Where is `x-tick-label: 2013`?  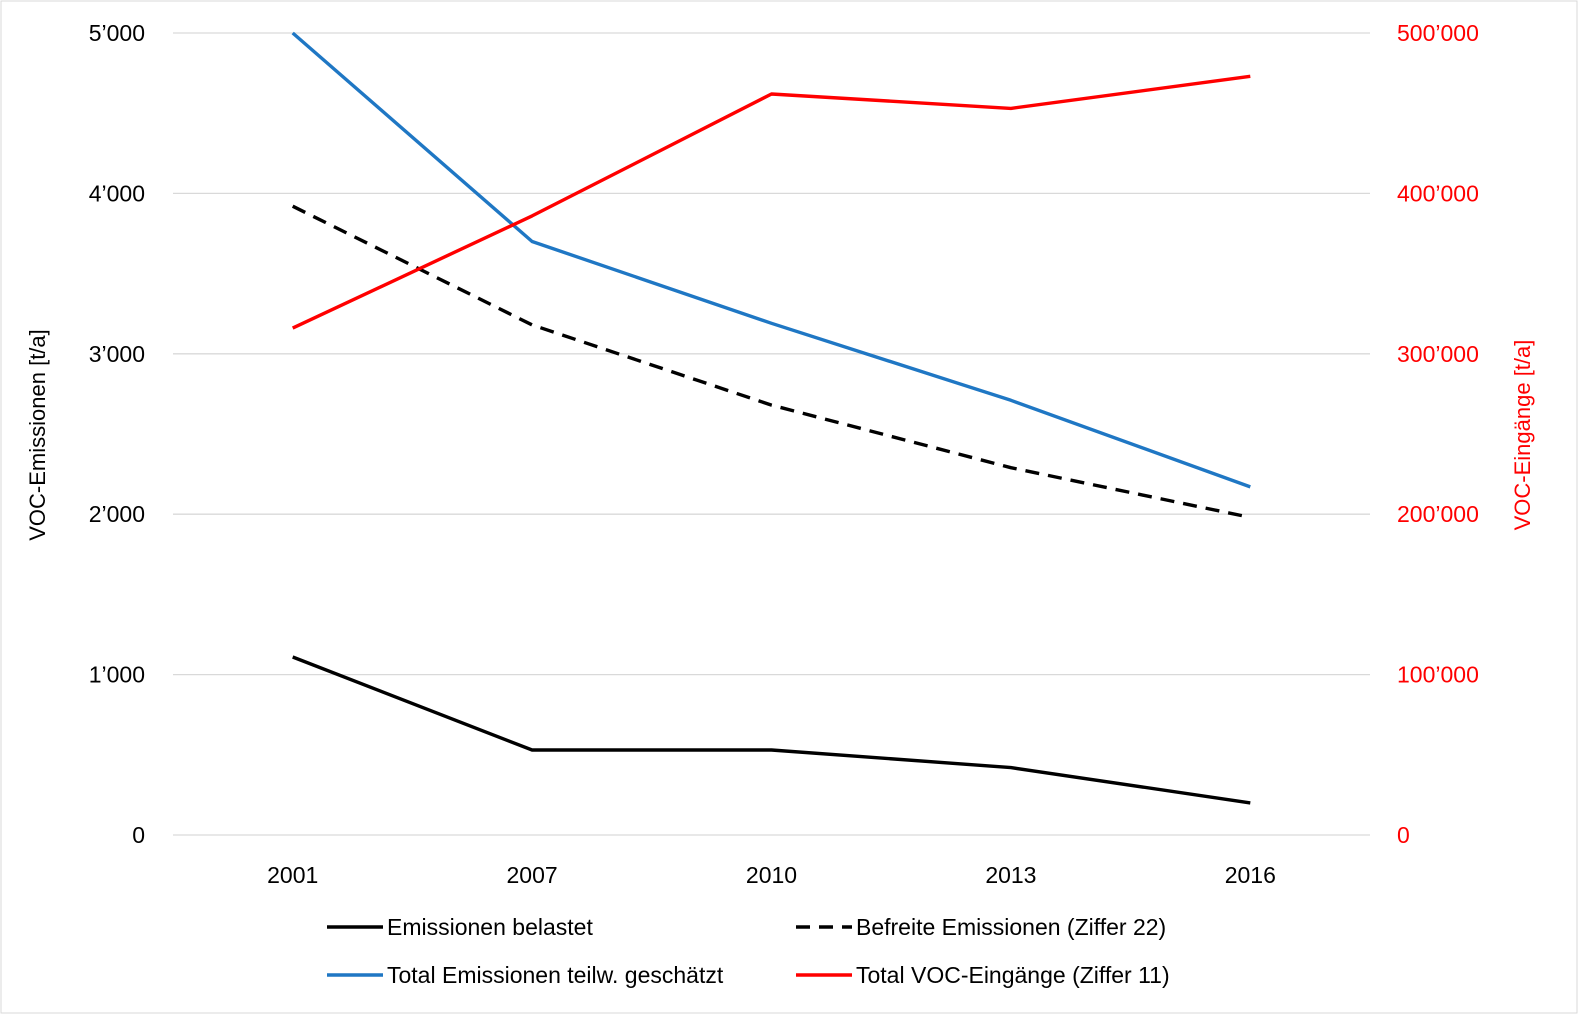 x-tick-label: 2013 is located at coordinates (1010, 875).